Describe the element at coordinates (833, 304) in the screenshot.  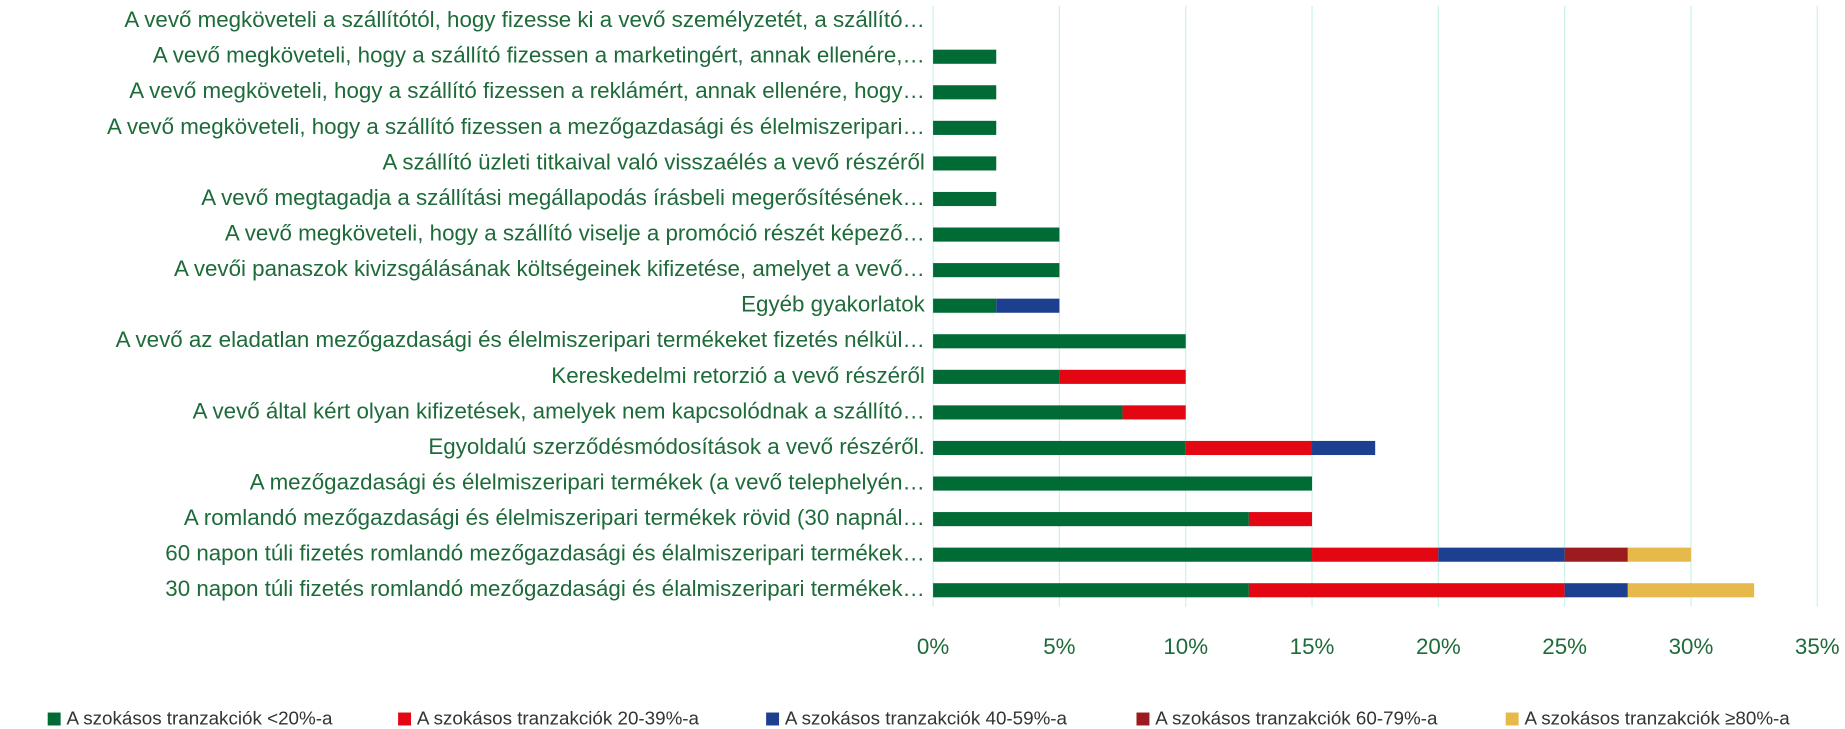
I see `y-tick-label: Egyéb gyakorlatok` at that location.